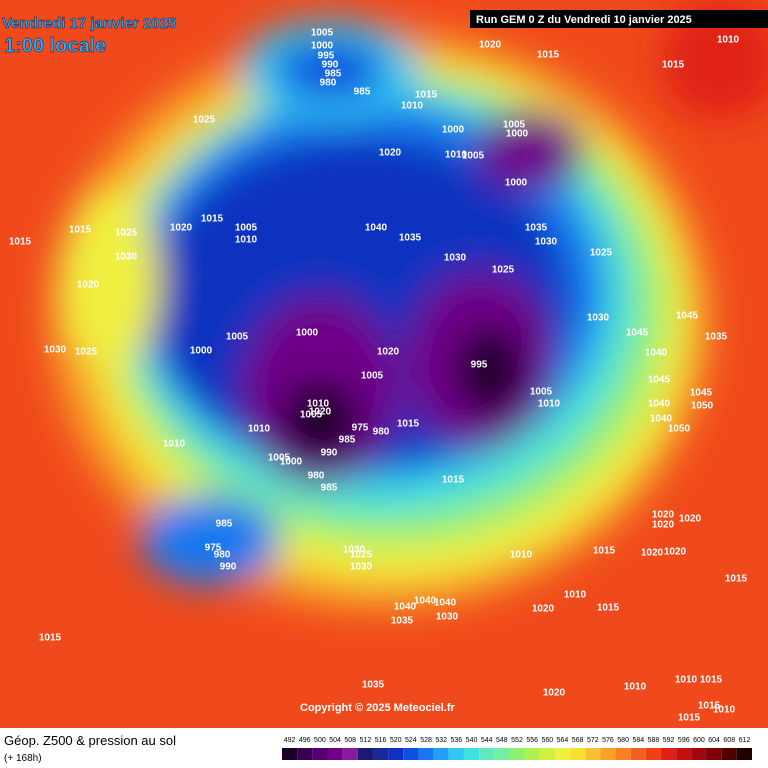 The width and height of the screenshot is (768, 768). I want to click on colorbar-label: 596, so click(684, 740).